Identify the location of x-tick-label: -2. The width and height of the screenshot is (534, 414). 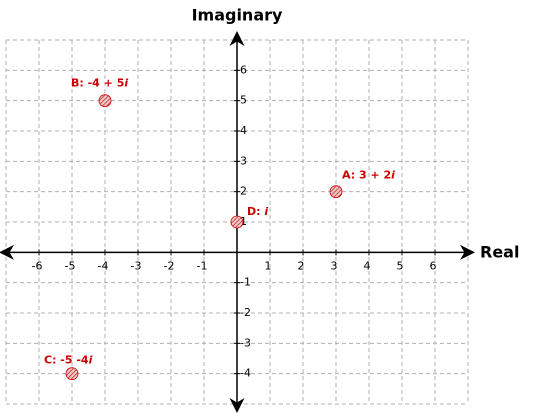
(169, 265).